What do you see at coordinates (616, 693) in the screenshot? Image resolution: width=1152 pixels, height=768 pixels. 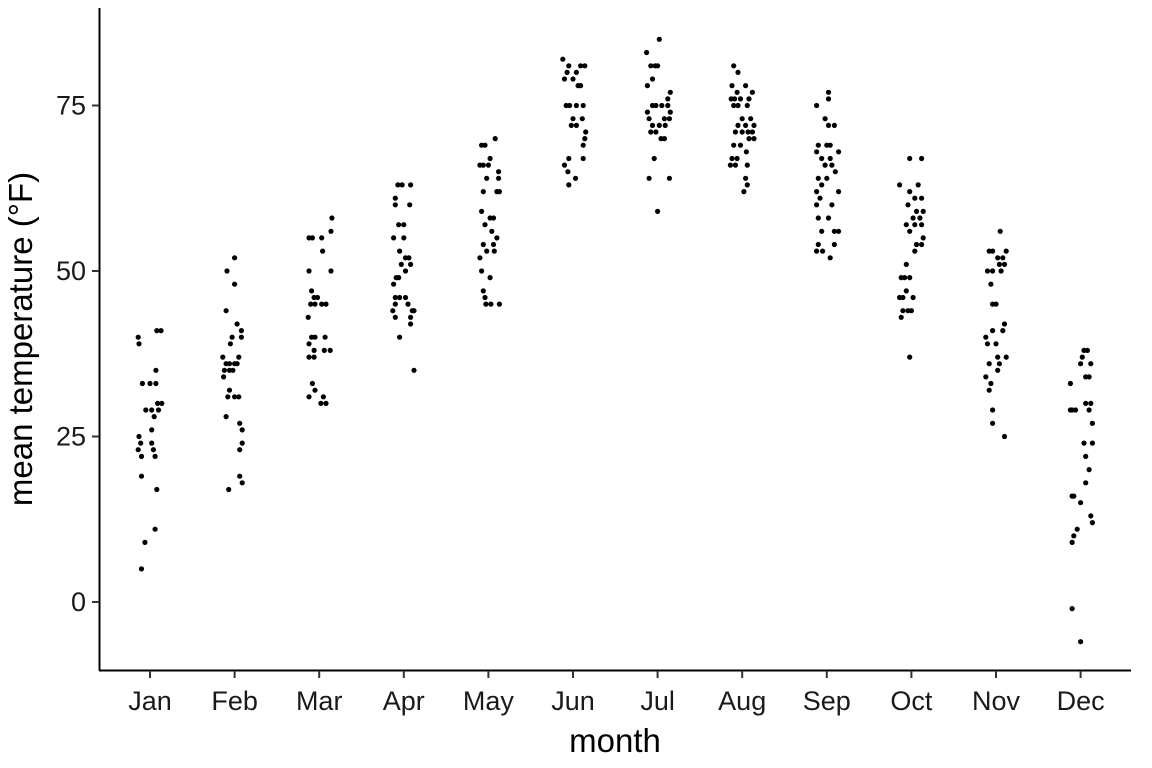 I see `x-axis-ticks: Jan Feb Mar Apr May Jun Jul Aug Sep Oct Nov Dec` at bounding box center [616, 693].